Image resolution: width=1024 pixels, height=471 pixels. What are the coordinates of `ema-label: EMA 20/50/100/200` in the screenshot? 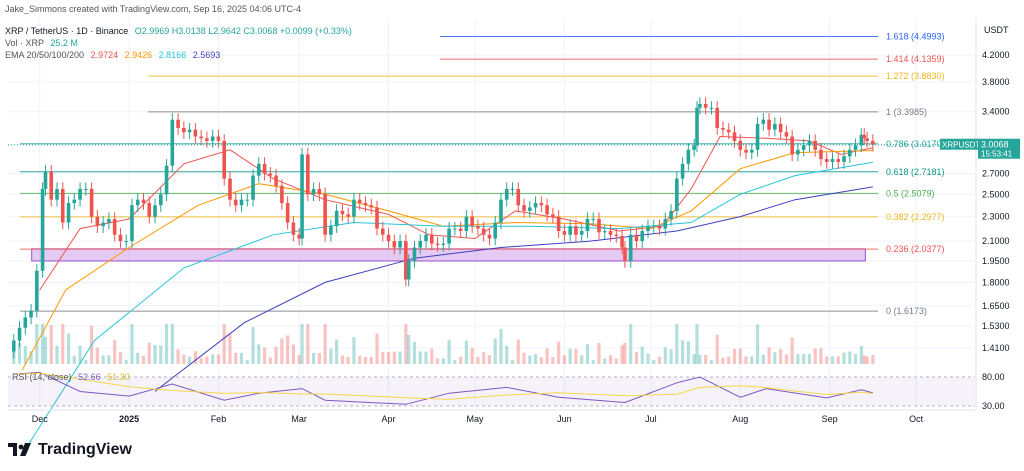 It's located at (45, 55).